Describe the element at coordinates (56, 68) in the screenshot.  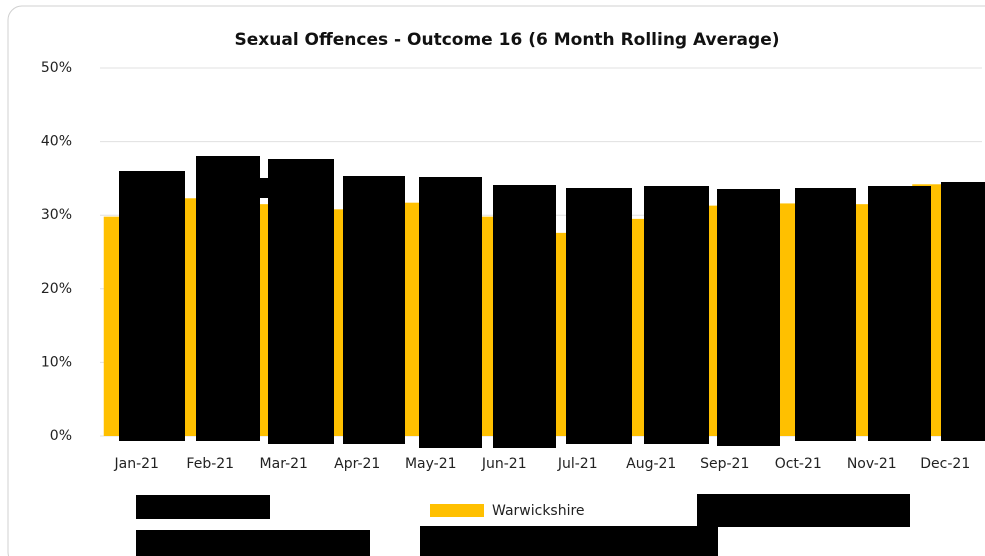
I see `y-tick-label: 50%` at that location.